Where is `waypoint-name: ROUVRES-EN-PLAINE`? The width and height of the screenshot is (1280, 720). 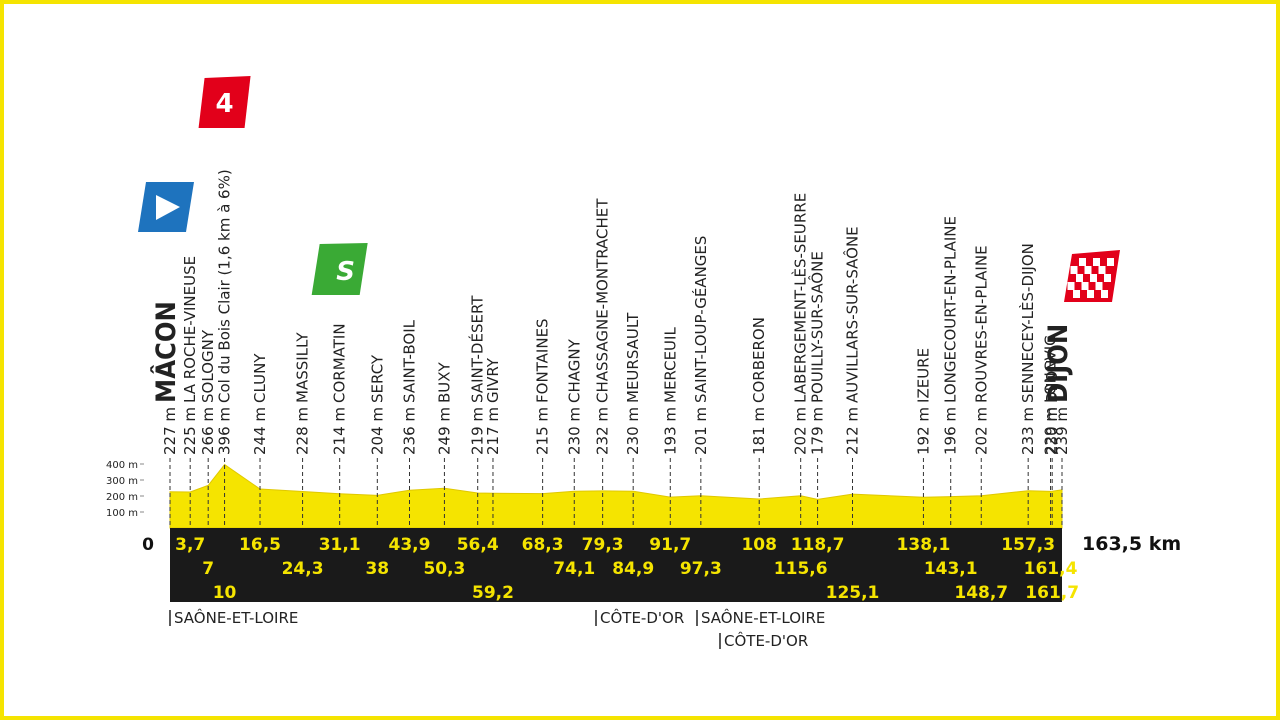
waypoint-name: ROUVRES-EN-PLAINE is located at coordinates (981, 324).